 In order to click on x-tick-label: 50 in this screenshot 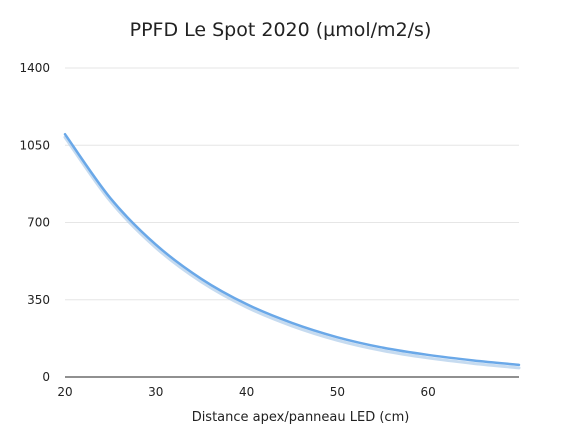, I will do `click(337, 392)`.